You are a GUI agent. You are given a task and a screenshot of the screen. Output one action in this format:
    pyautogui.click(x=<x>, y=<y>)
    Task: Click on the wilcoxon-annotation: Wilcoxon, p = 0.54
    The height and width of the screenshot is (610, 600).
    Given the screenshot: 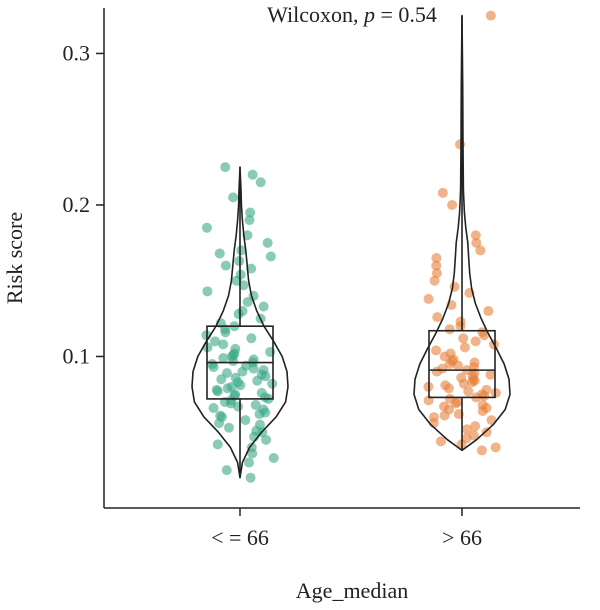 What is the action you would take?
    pyautogui.click(x=352, y=14)
    